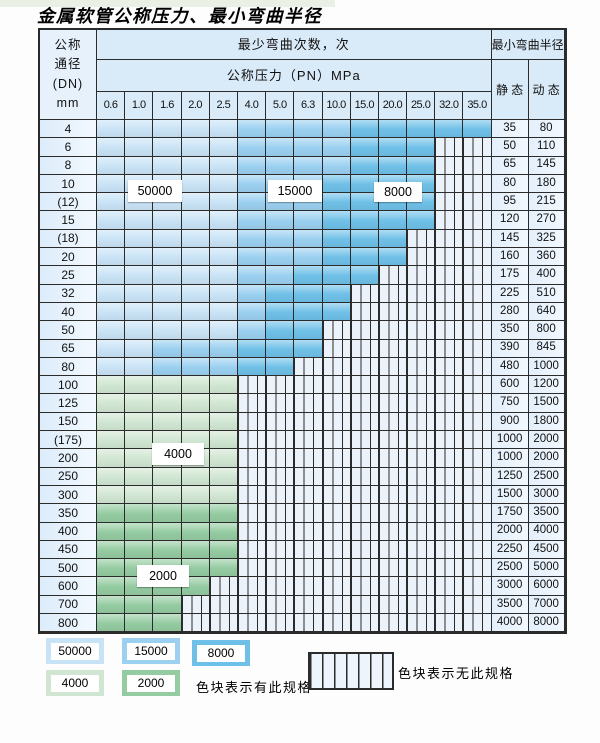 The image size is (600, 743). Describe the element at coordinates (546, 422) in the screenshot. I see `dynamic-radius-value: 1800` at that location.